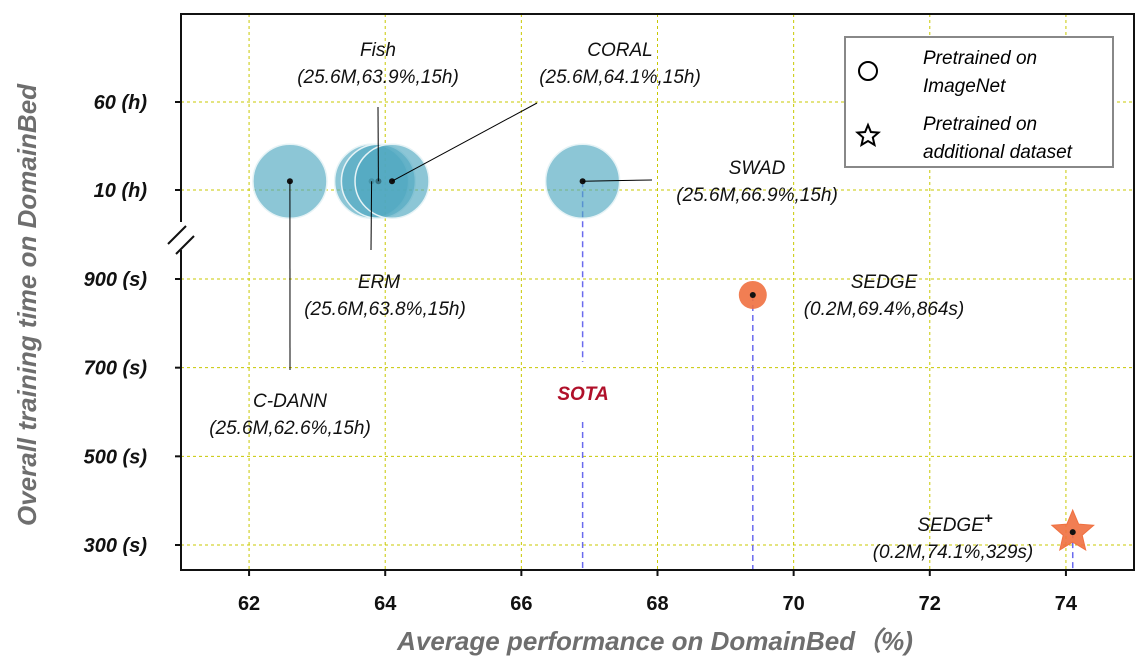  What do you see at coordinates (868, 71) in the screenshot?
I see `legend-circle-icon` at bounding box center [868, 71].